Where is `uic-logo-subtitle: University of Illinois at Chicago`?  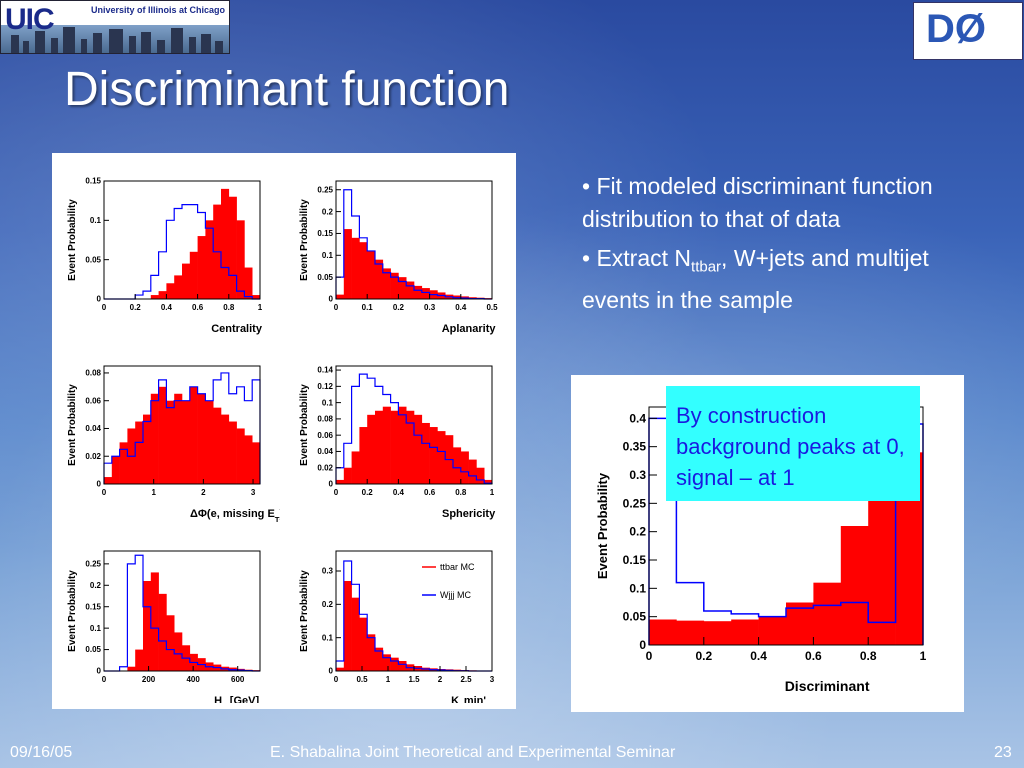 uic-logo-subtitle: University of Illinois at Chicago is located at coordinates (158, 10).